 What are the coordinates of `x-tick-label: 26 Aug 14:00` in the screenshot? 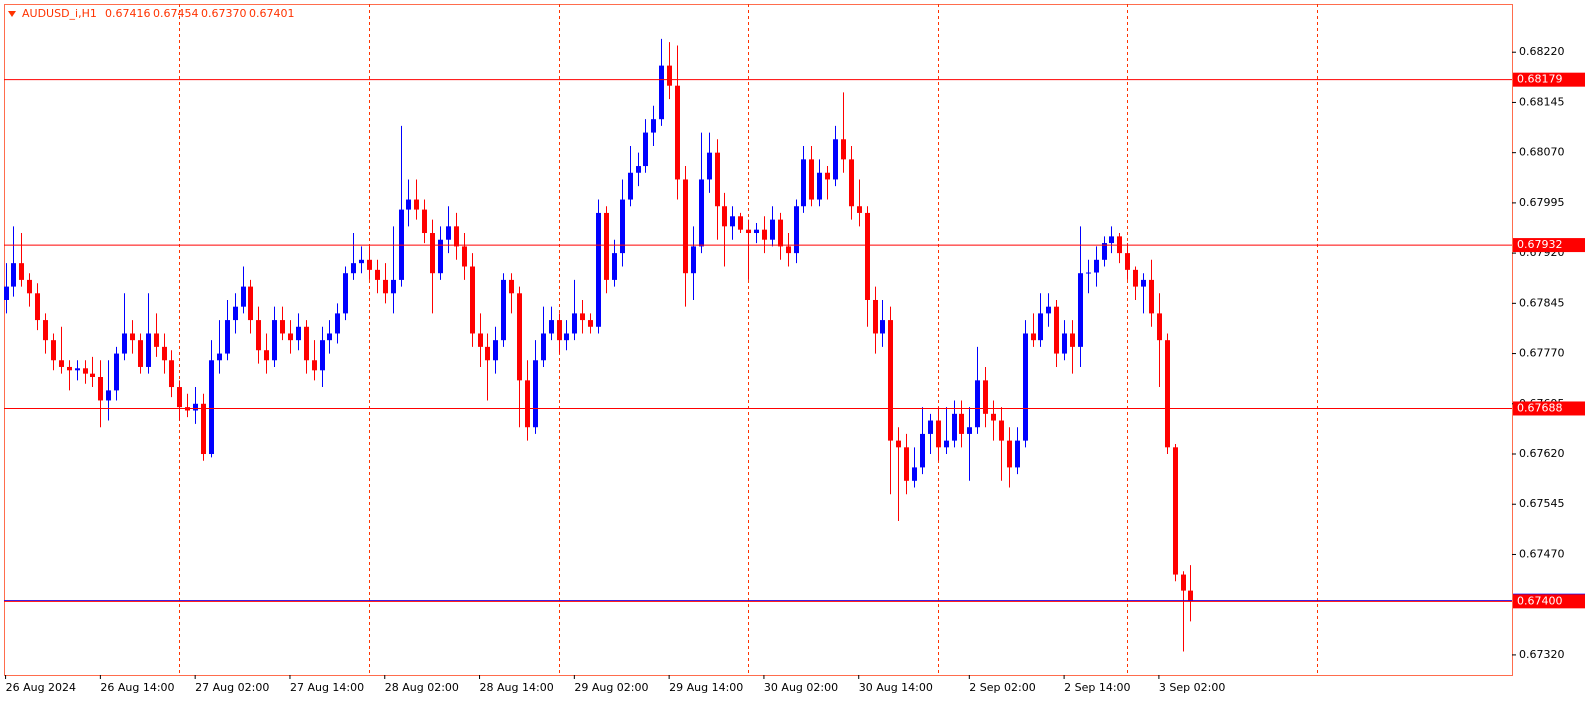 It's located at (137, 687).